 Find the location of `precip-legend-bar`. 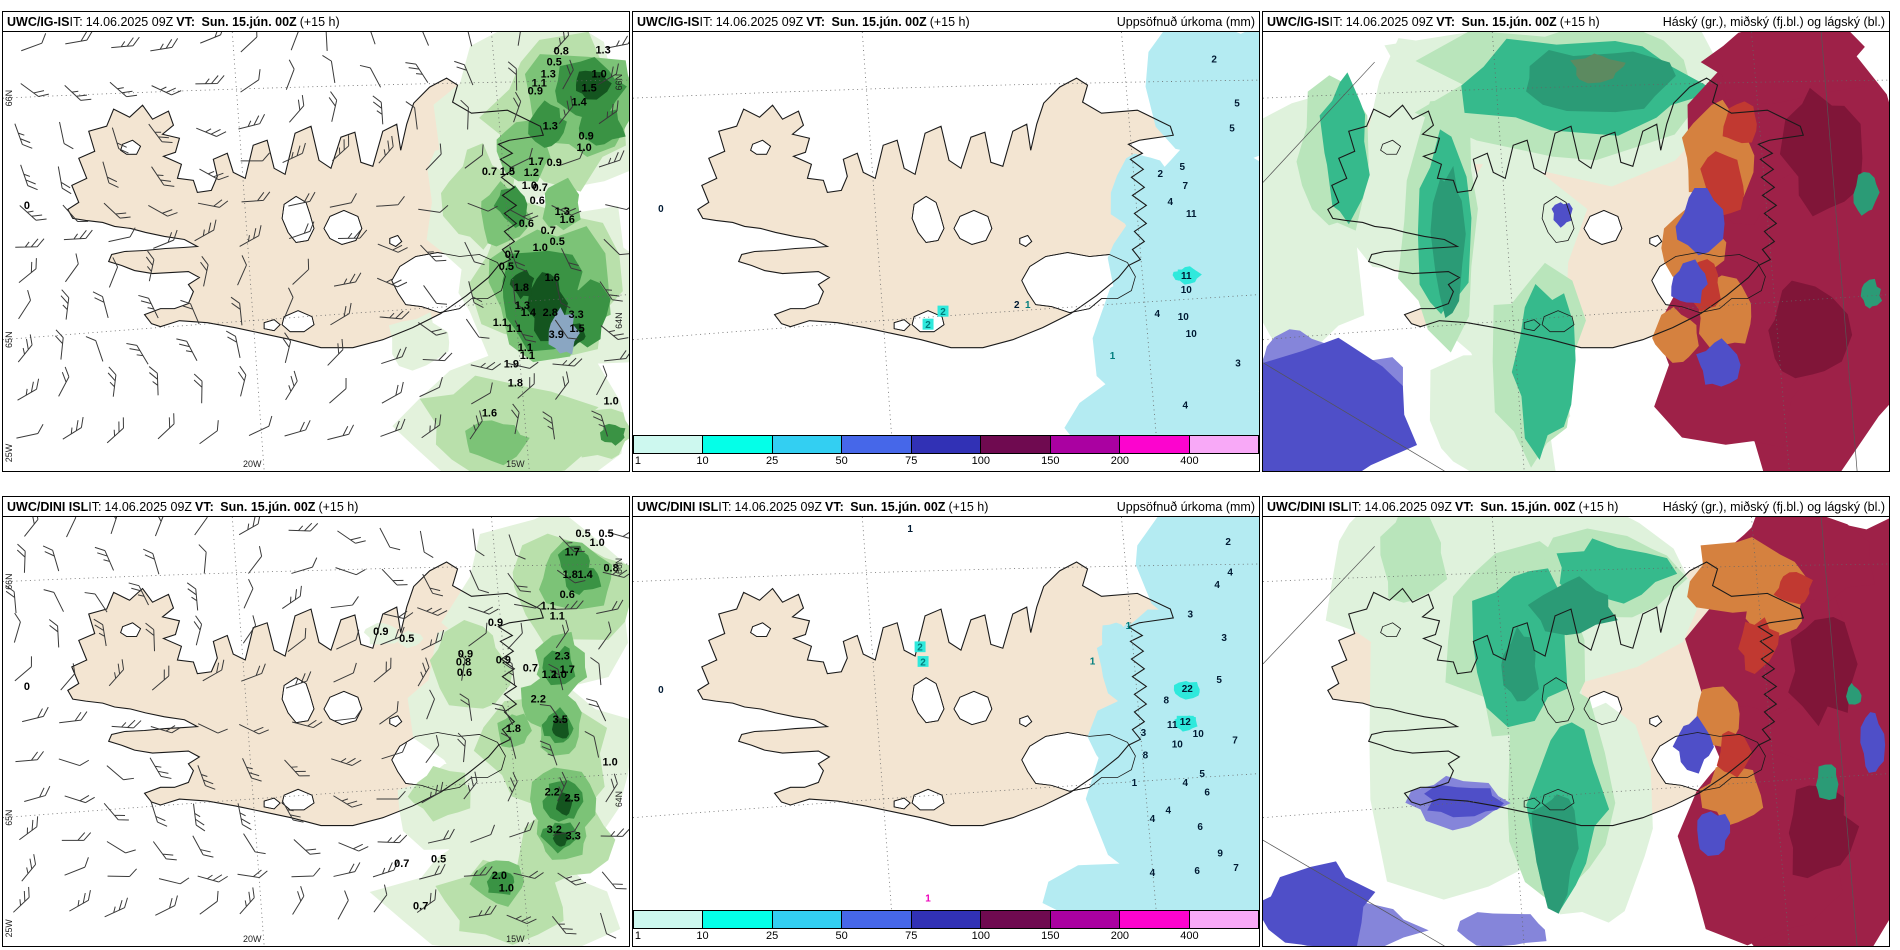

precip-legend-bar is located at coordinates (946, 919).